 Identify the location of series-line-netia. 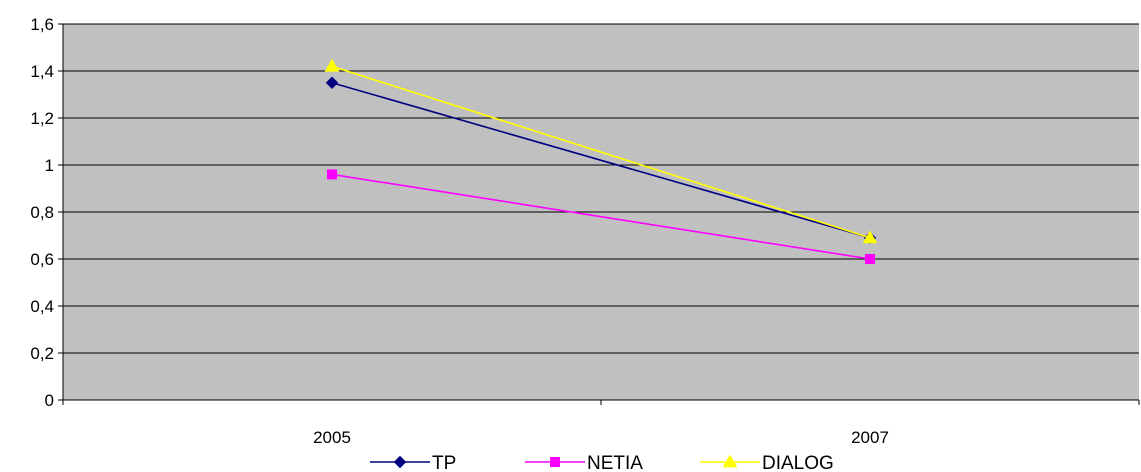
(601, 216).